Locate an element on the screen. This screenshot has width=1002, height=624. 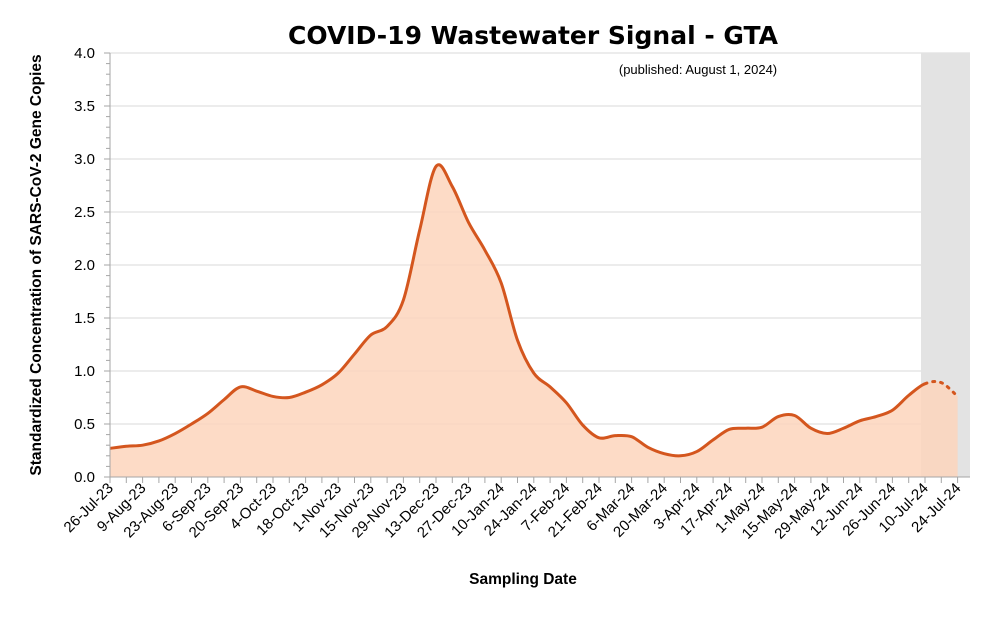
x-axis-label: Sampling Date is located at coordinates (523, 579).